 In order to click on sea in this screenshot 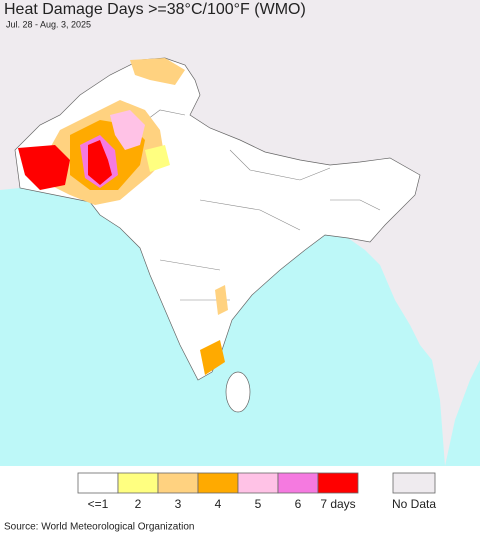, I will do `click(462, 413)`.